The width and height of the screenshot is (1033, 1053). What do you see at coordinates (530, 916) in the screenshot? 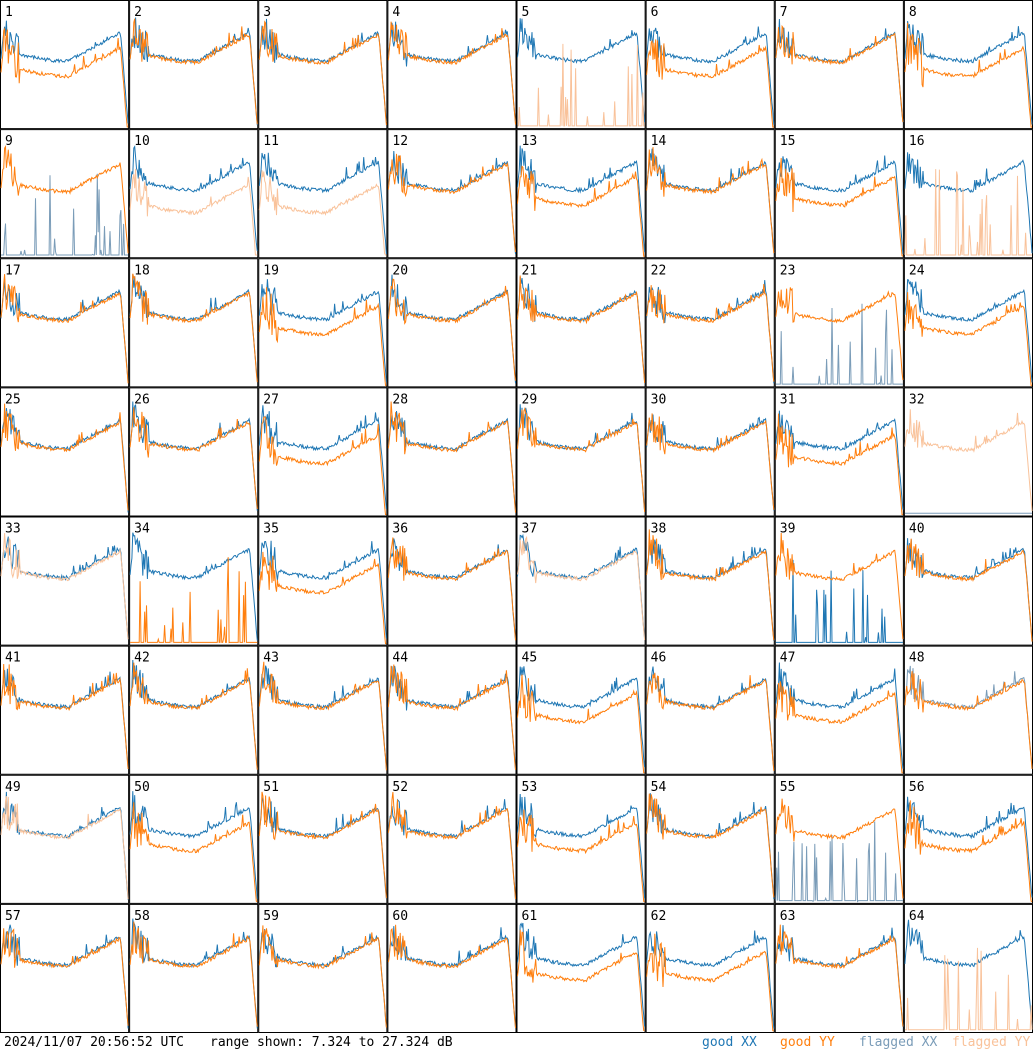
I see `panel-label: 61` at bounding box center [530, 916].